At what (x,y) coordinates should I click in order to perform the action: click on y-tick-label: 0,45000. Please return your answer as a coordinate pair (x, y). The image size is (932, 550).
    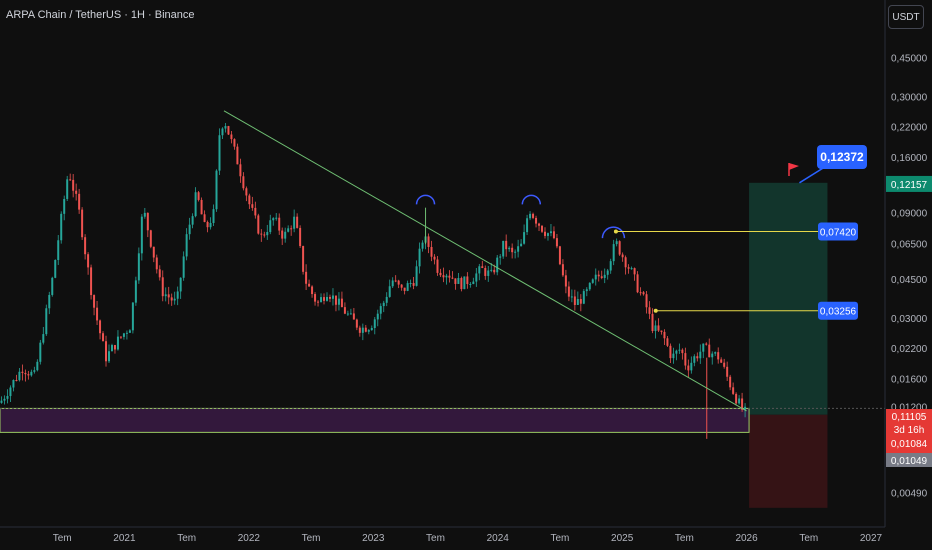
    Looking at the image, I should click on (909, 58).